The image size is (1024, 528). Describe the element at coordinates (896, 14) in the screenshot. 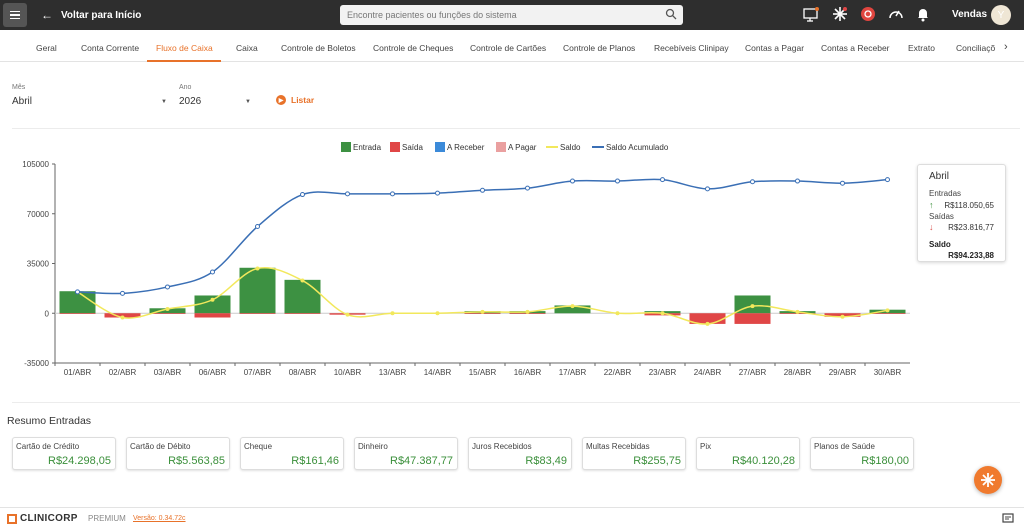

I see `speedometer-icon` at that location.